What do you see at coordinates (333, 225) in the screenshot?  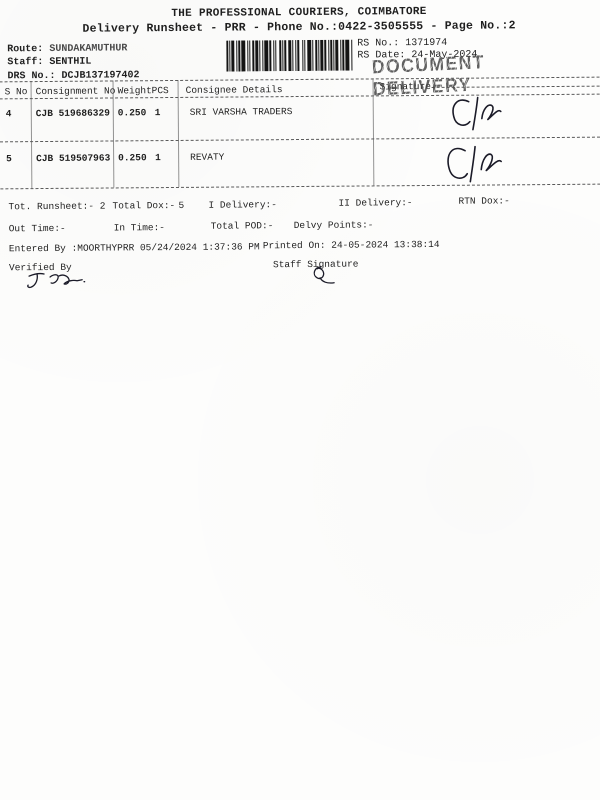 I see `delvy-points: Delvy Points:-` at bounding box center [333, 225].